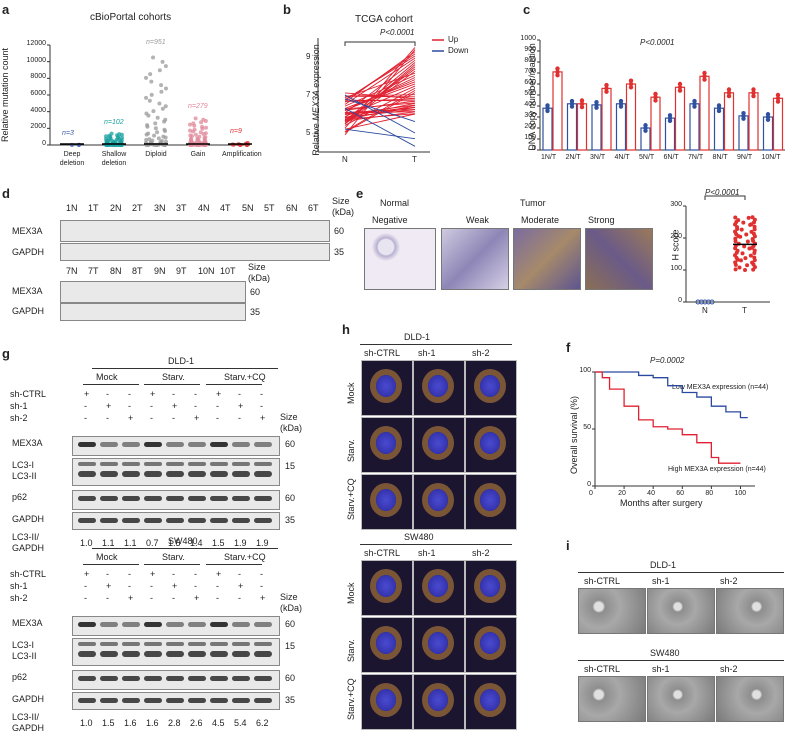 Image resolution: width=797 pixels, height=733 pixels. What do you see at coordinates (28, 728) in the screenshot?
I see `g-ratio-label-2-sw: GAPDH` at bounding box center [28, 728].